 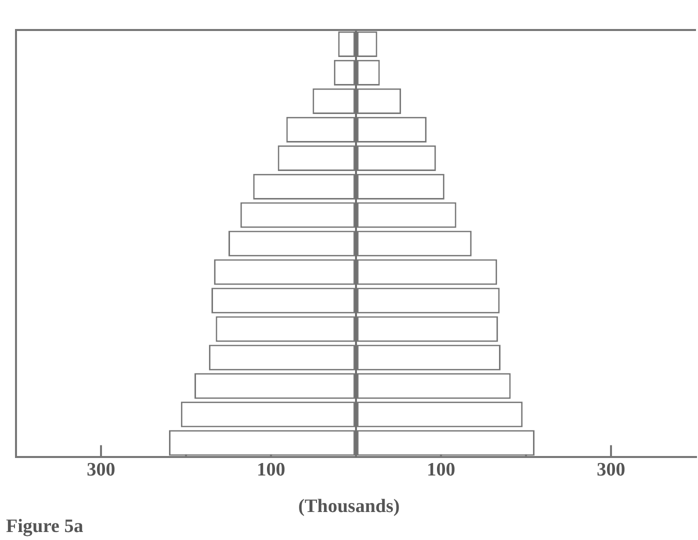 I want to click on caption: Figure 5a, so click(x=45, y=527).